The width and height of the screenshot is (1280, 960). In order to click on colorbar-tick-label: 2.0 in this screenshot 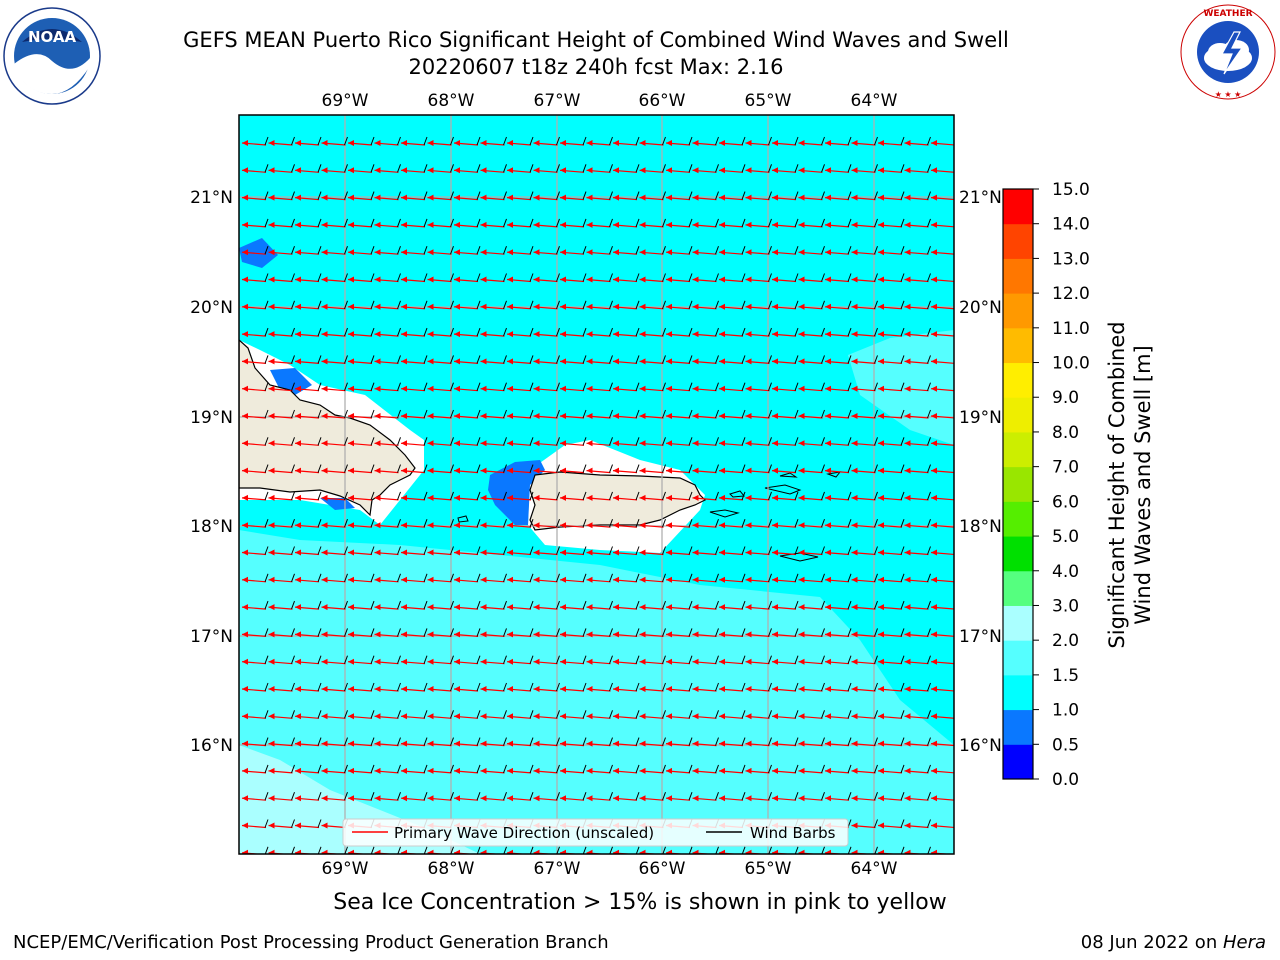, I will do `click(1065, 641)`.